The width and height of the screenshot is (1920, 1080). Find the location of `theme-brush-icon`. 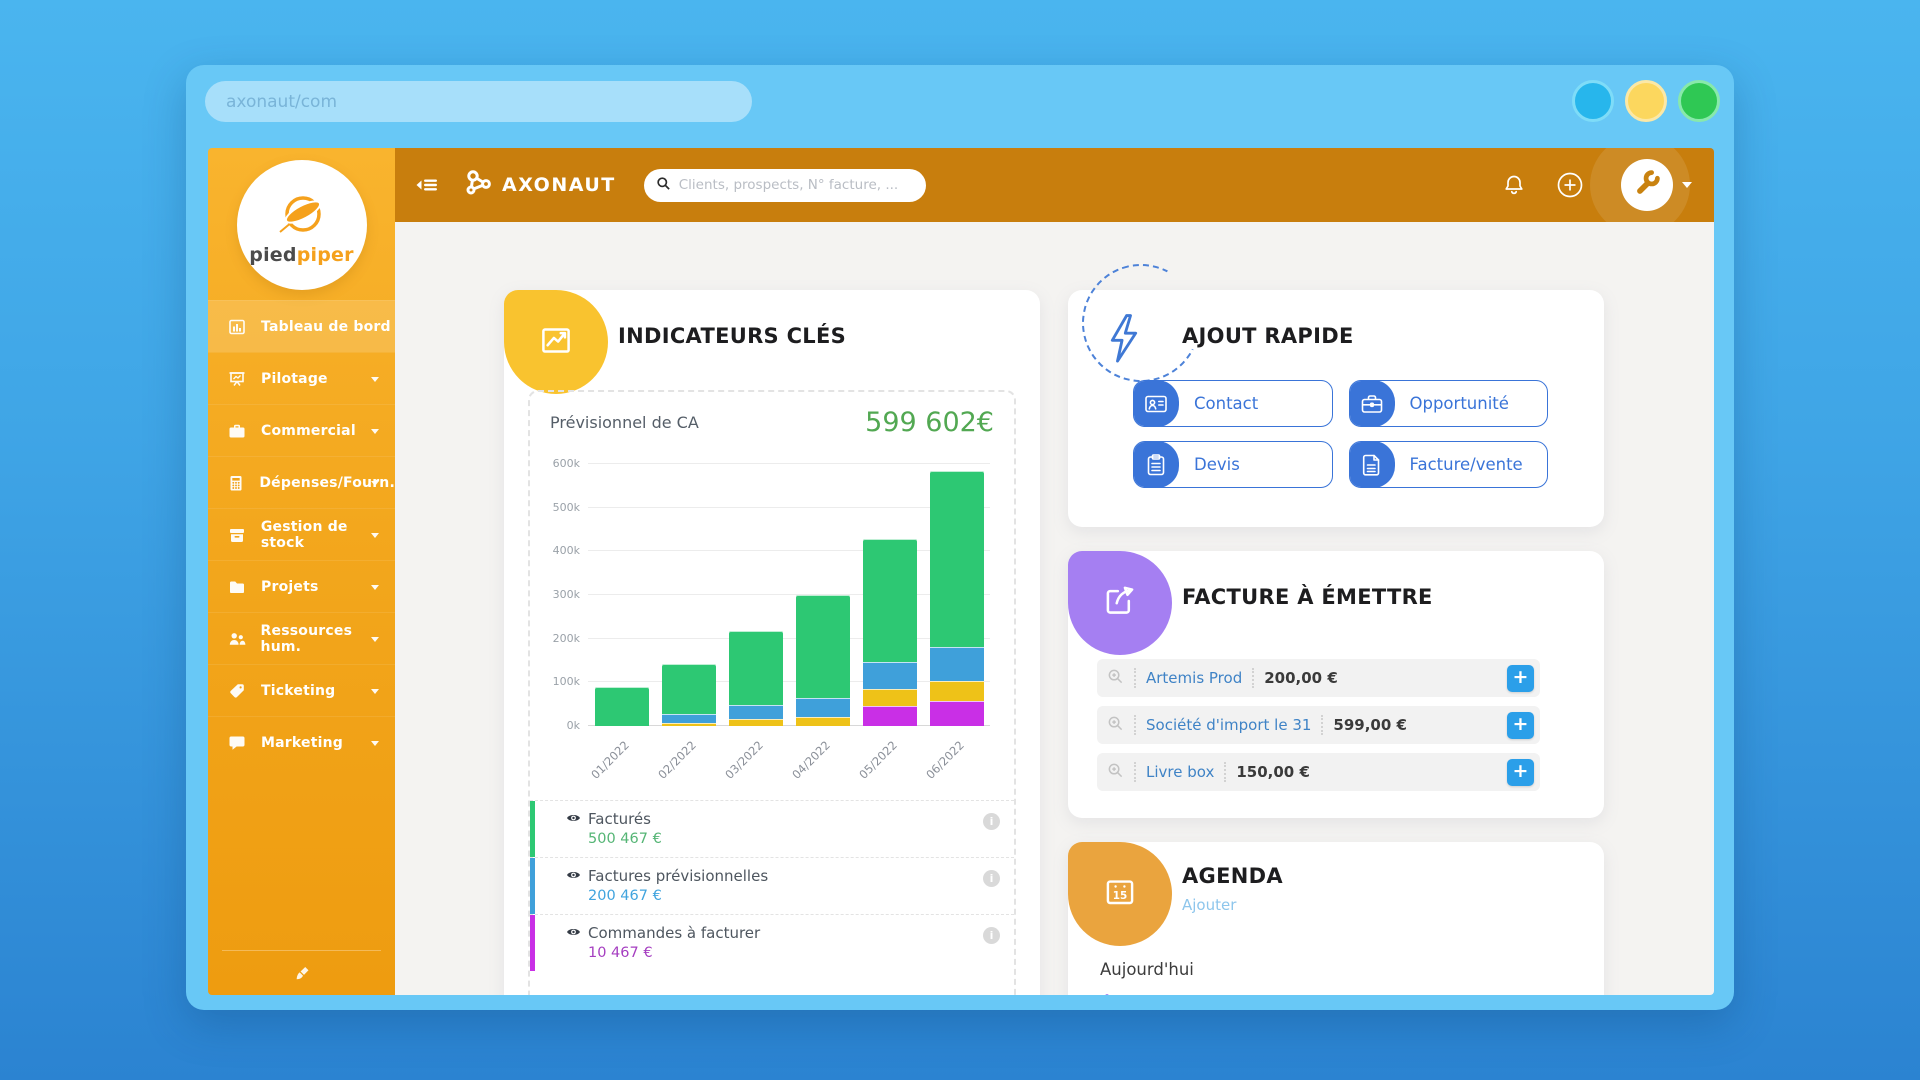

theme-brush-icon is located at coordinates (301, 975).